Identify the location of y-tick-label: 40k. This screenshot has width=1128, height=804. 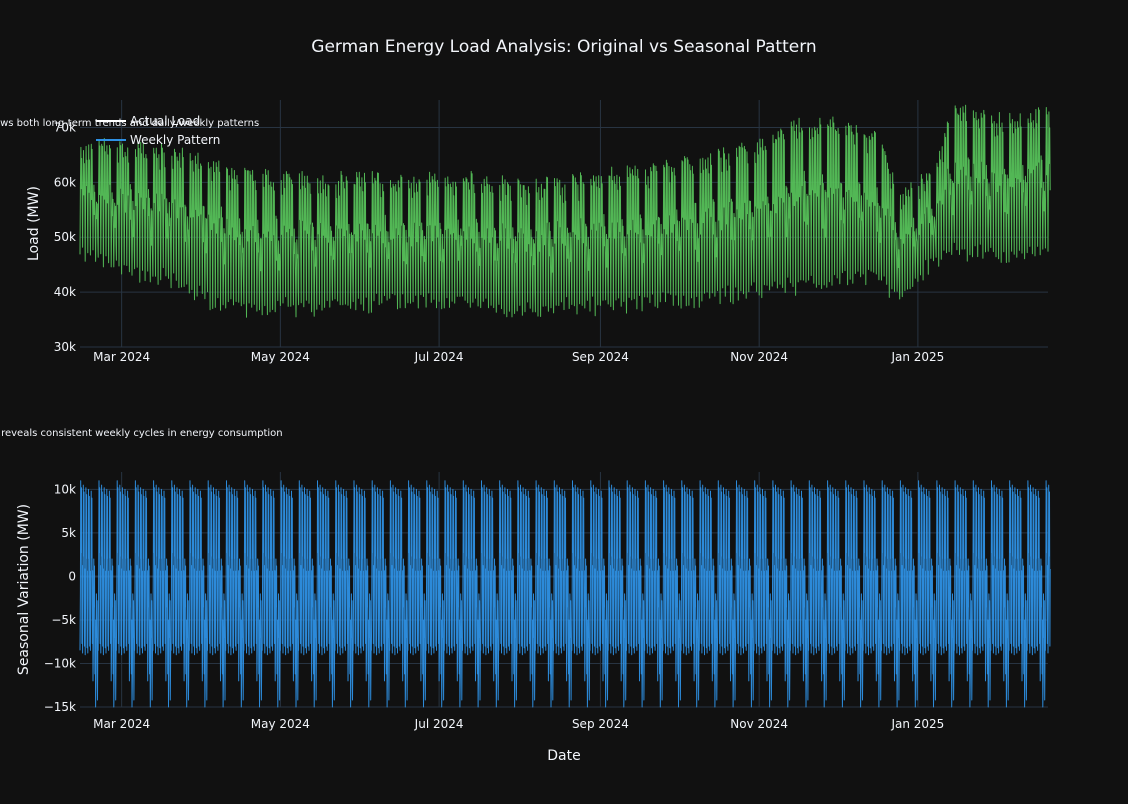
(65, 292).